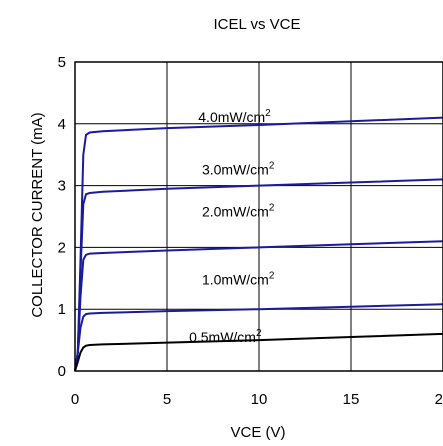 The width and height of the screenshot is (443, 446). Describe the element at coordinates (62, 371) in the screenshot. I see `y-tick-label: 0` at that location.